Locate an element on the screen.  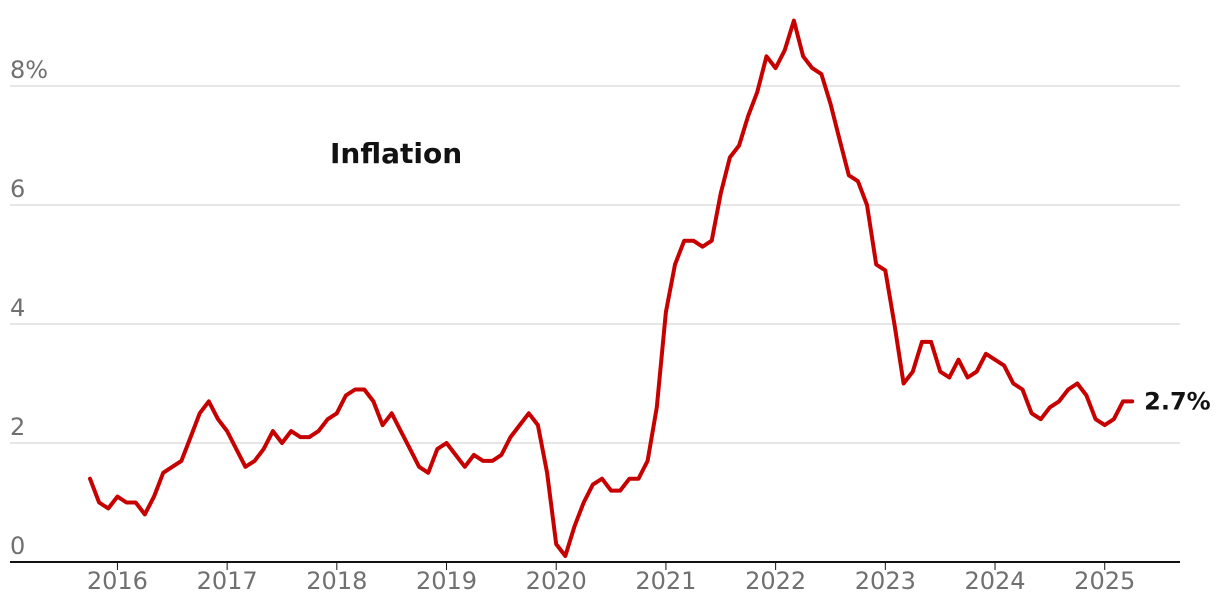
x-tick-label: 2016 is located at coordinates (117, 581).